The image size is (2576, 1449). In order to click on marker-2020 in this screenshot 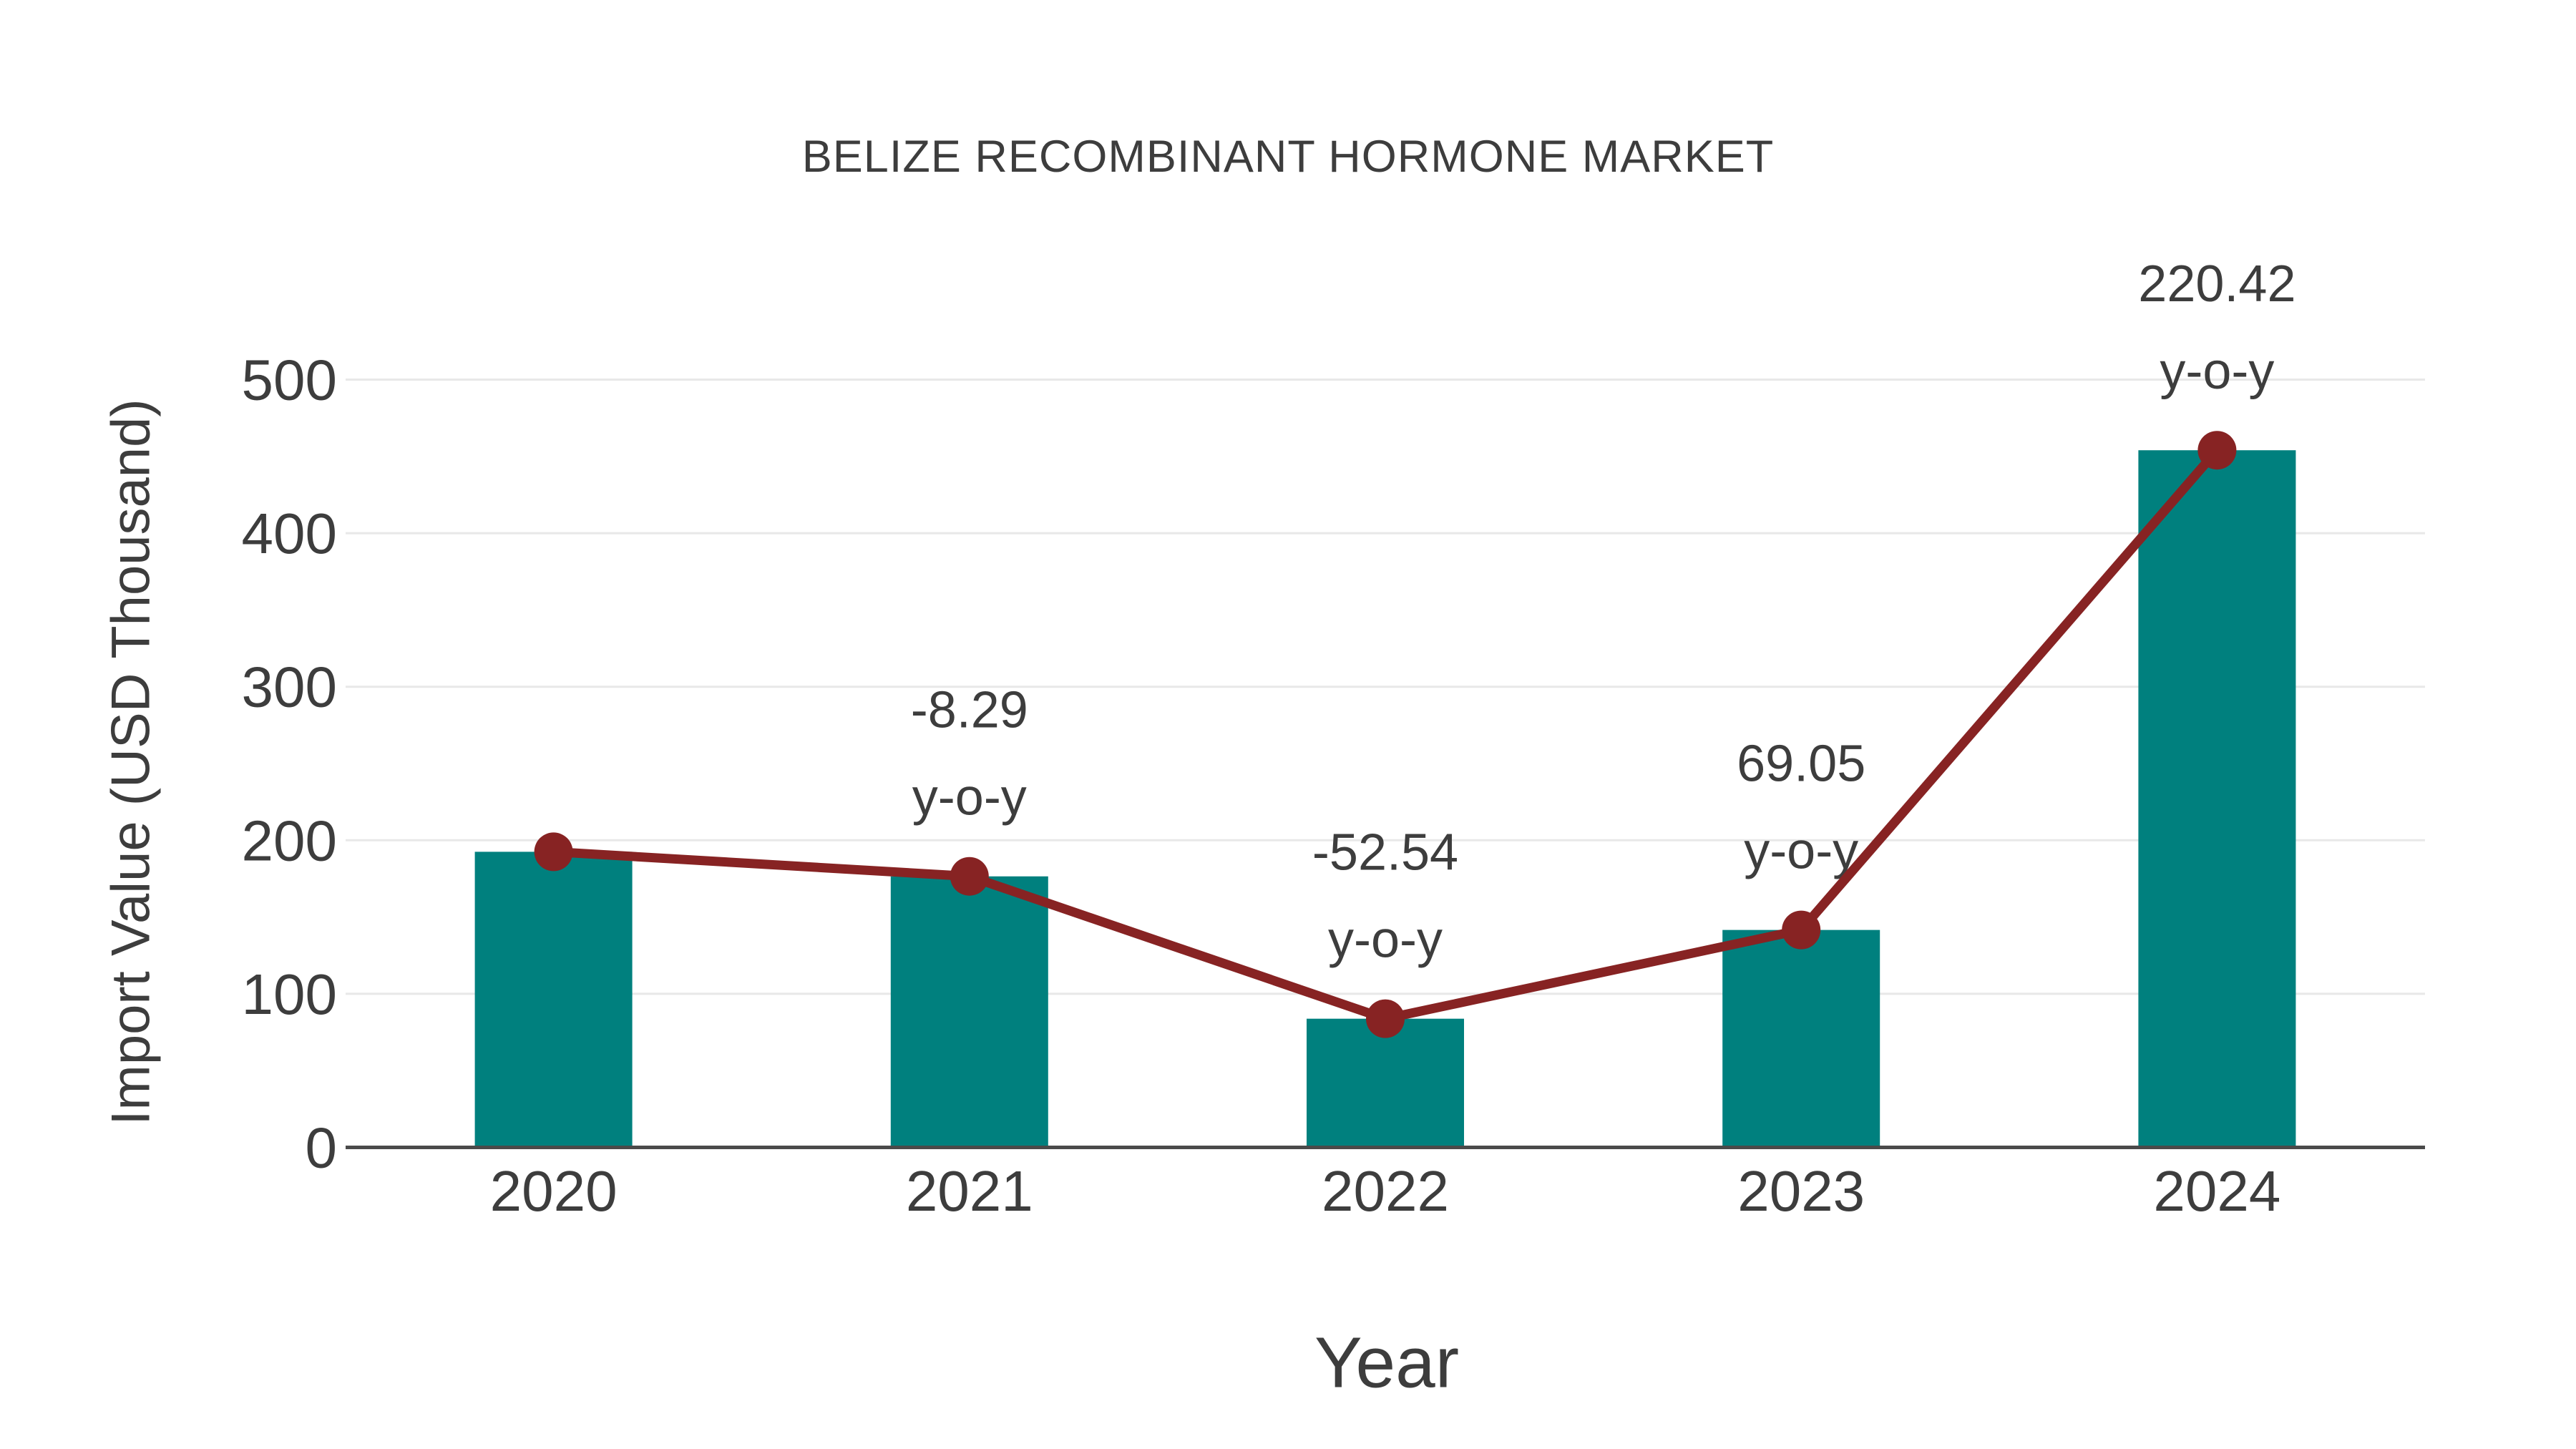, I will do `click(553, 852)`.